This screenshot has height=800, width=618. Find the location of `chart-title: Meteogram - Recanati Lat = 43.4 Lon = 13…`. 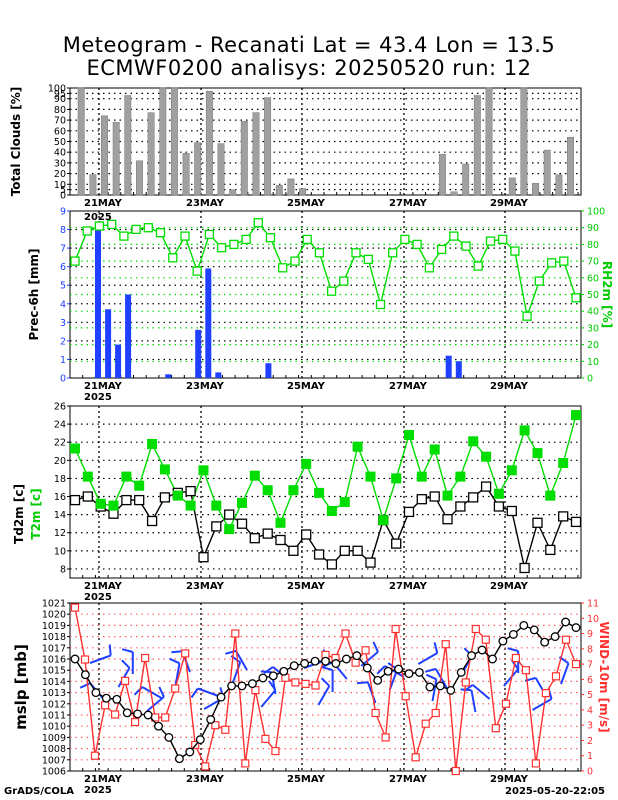

chart-title: Meteogram - Recanati Lat = 43.4 Lon = 13… is located at coordinates (309, 45).